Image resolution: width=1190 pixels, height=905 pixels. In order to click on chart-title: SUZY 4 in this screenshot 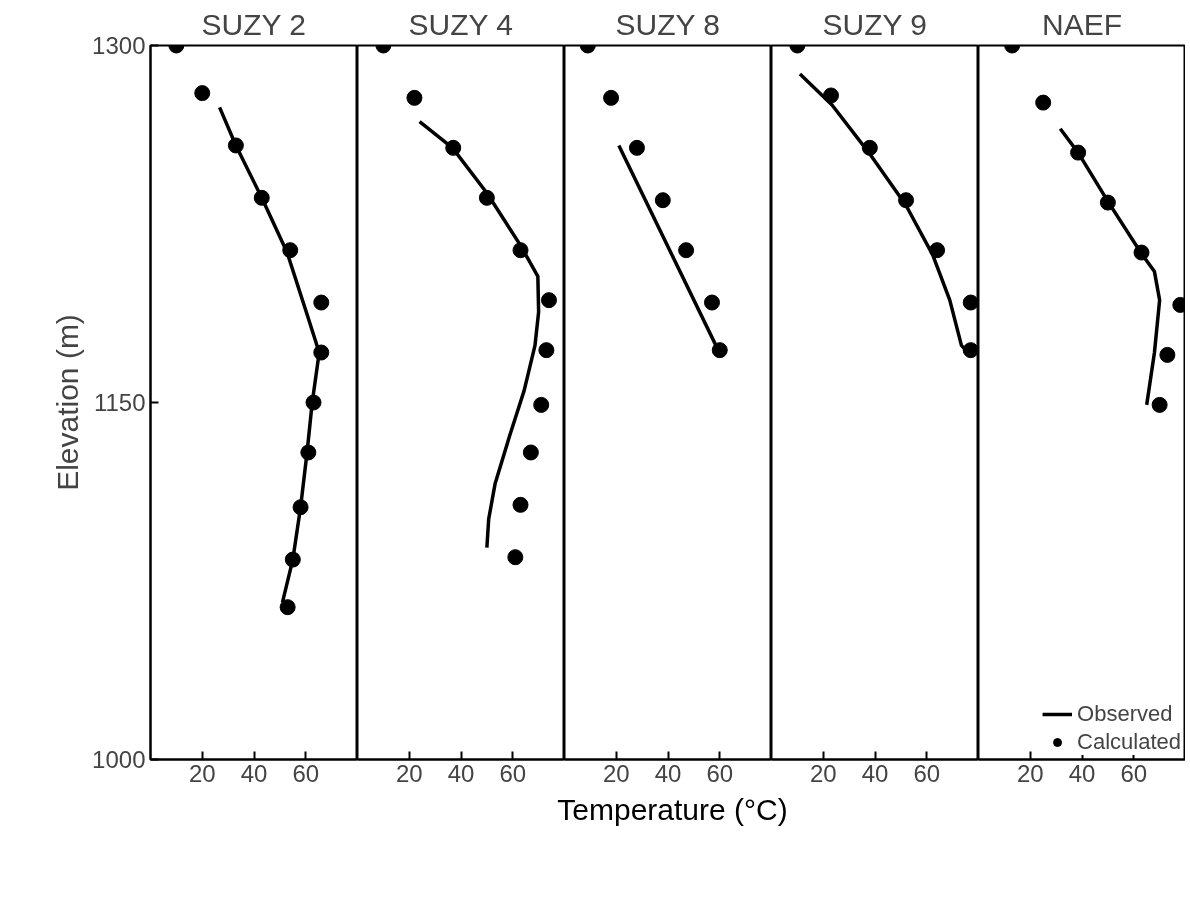, I will do `click(460, 24)`.